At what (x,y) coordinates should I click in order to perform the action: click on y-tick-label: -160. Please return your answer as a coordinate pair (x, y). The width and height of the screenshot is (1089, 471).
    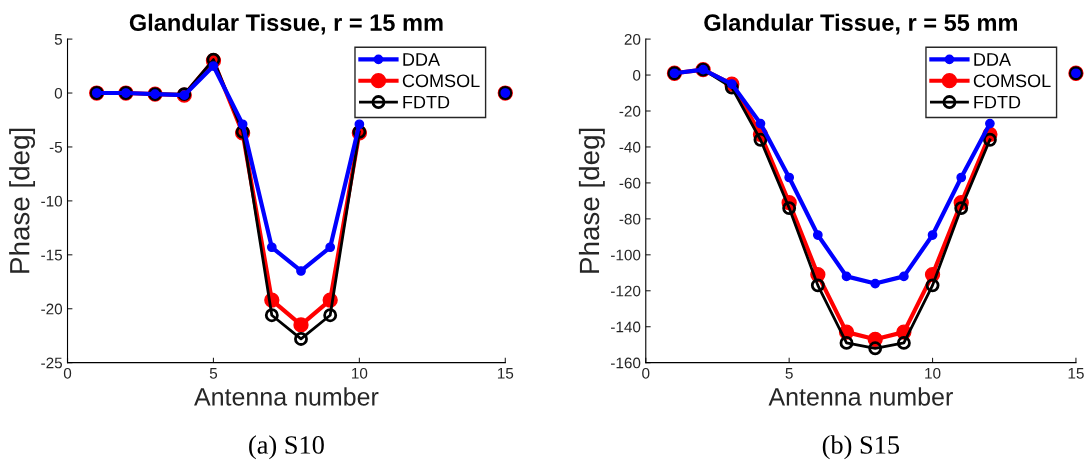
    Looking at the image, I should click on (626, 363).